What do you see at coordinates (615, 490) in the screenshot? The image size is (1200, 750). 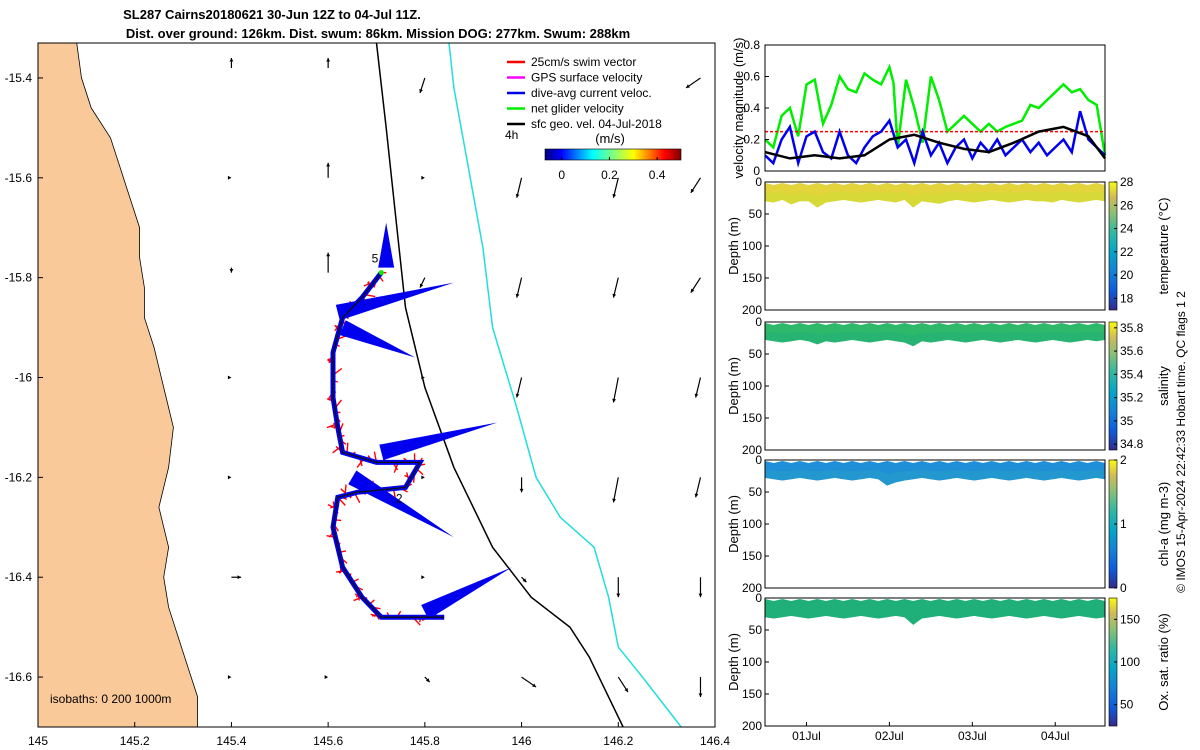 I see `geo-vector` at bounding box center [615, 490].